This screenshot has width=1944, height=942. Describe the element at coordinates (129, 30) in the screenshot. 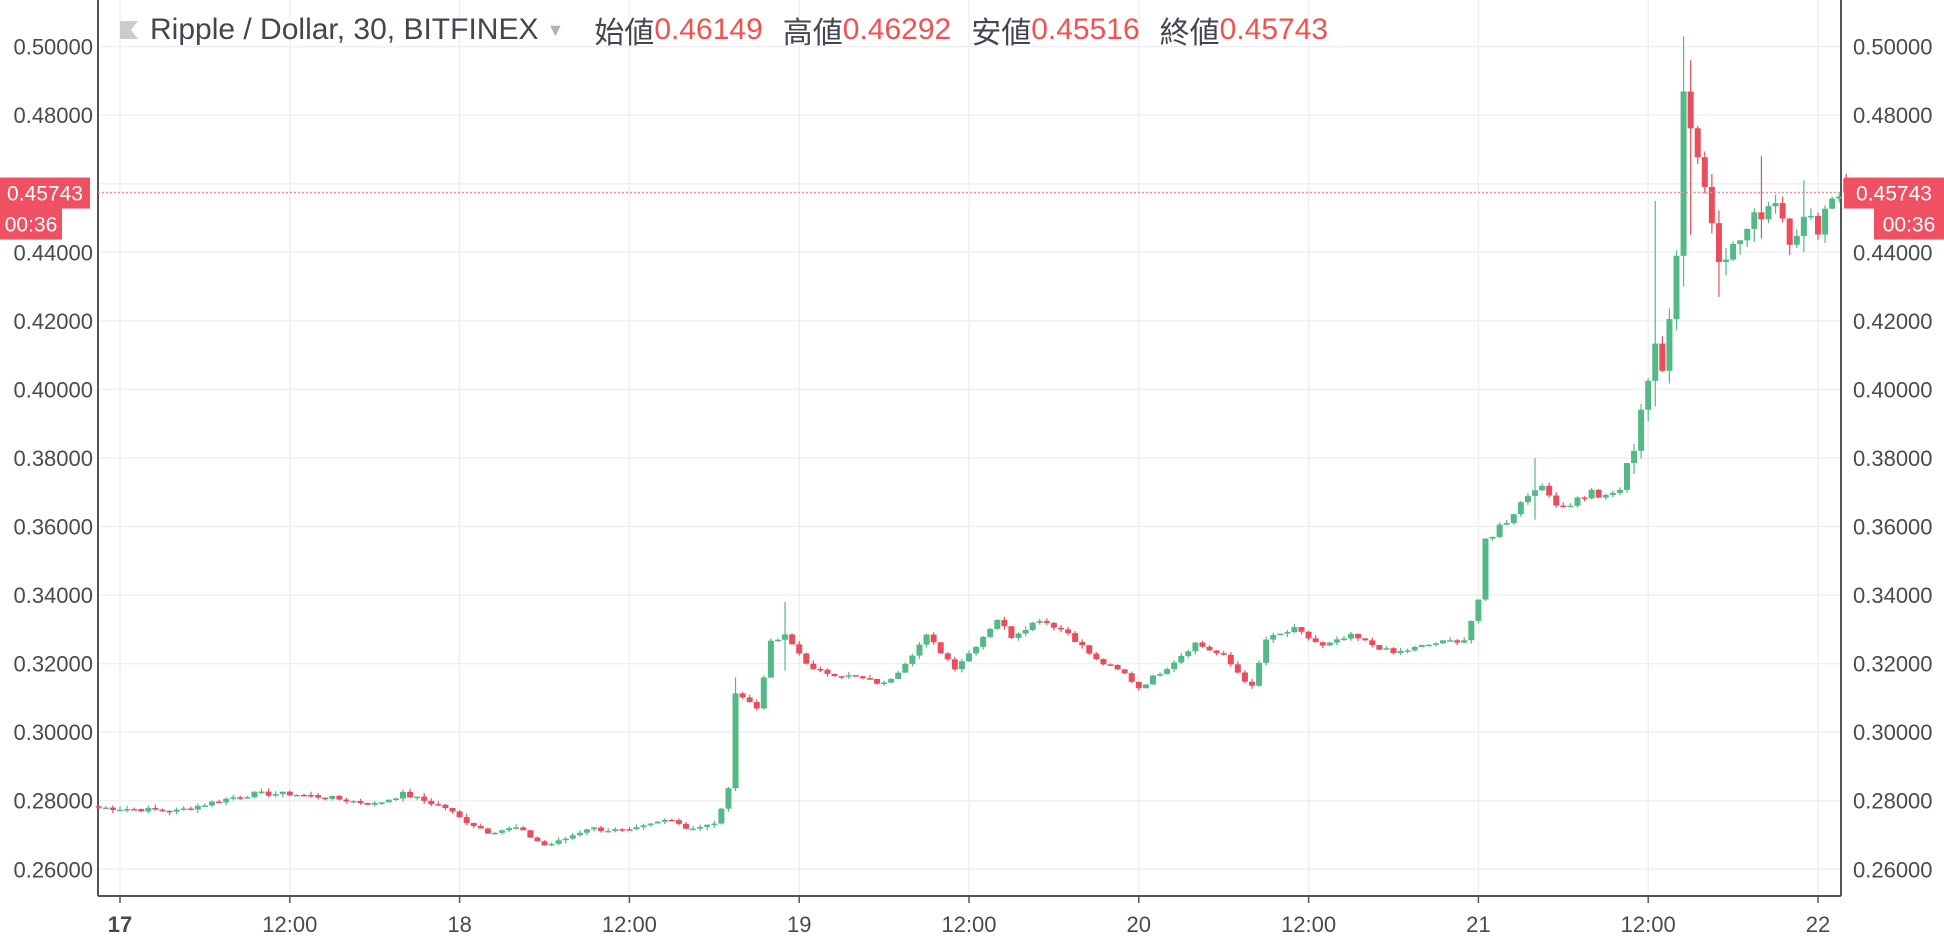

I see `flag-icon` at that location.